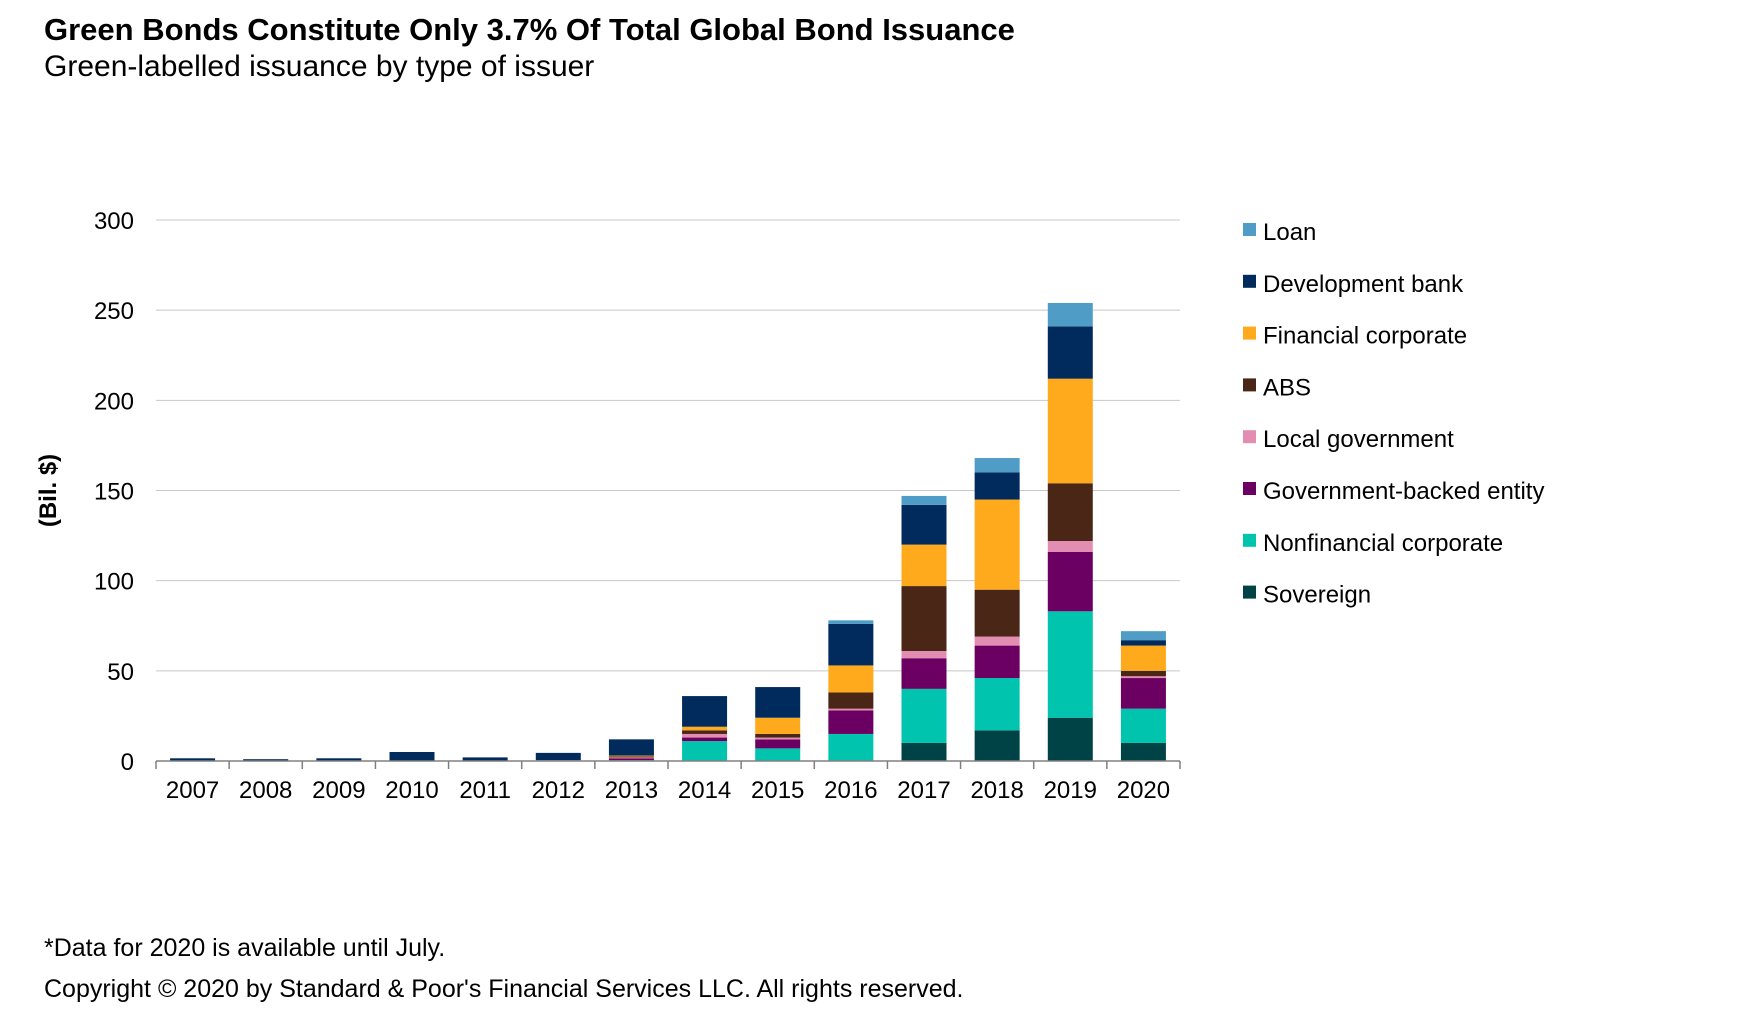 Image resolution: width=1758 pixels, height=1029 pixels. I want to click on bar-nonfinancial-corporate-2017, so click(924, 715).